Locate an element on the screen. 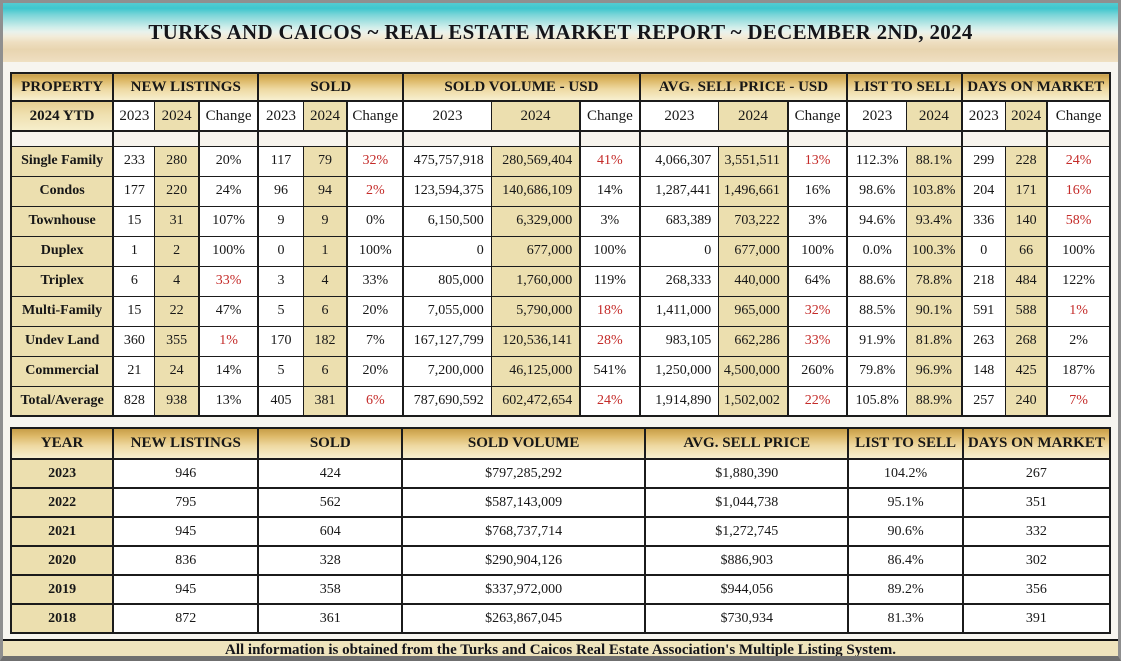 Image resolution: width=1121 pixels, height=661 pixels. data-cell: 602,472,654 is located at coordinates (535, 401).